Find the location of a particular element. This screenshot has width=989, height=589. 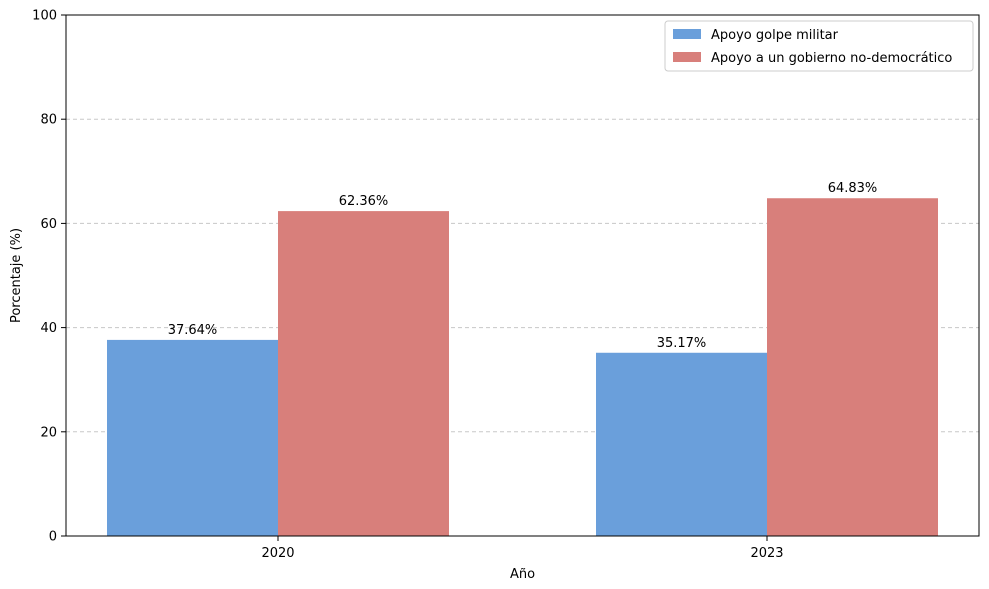

bar-2023-apoyo-golpe-militar is located at coordinates (681, 444).